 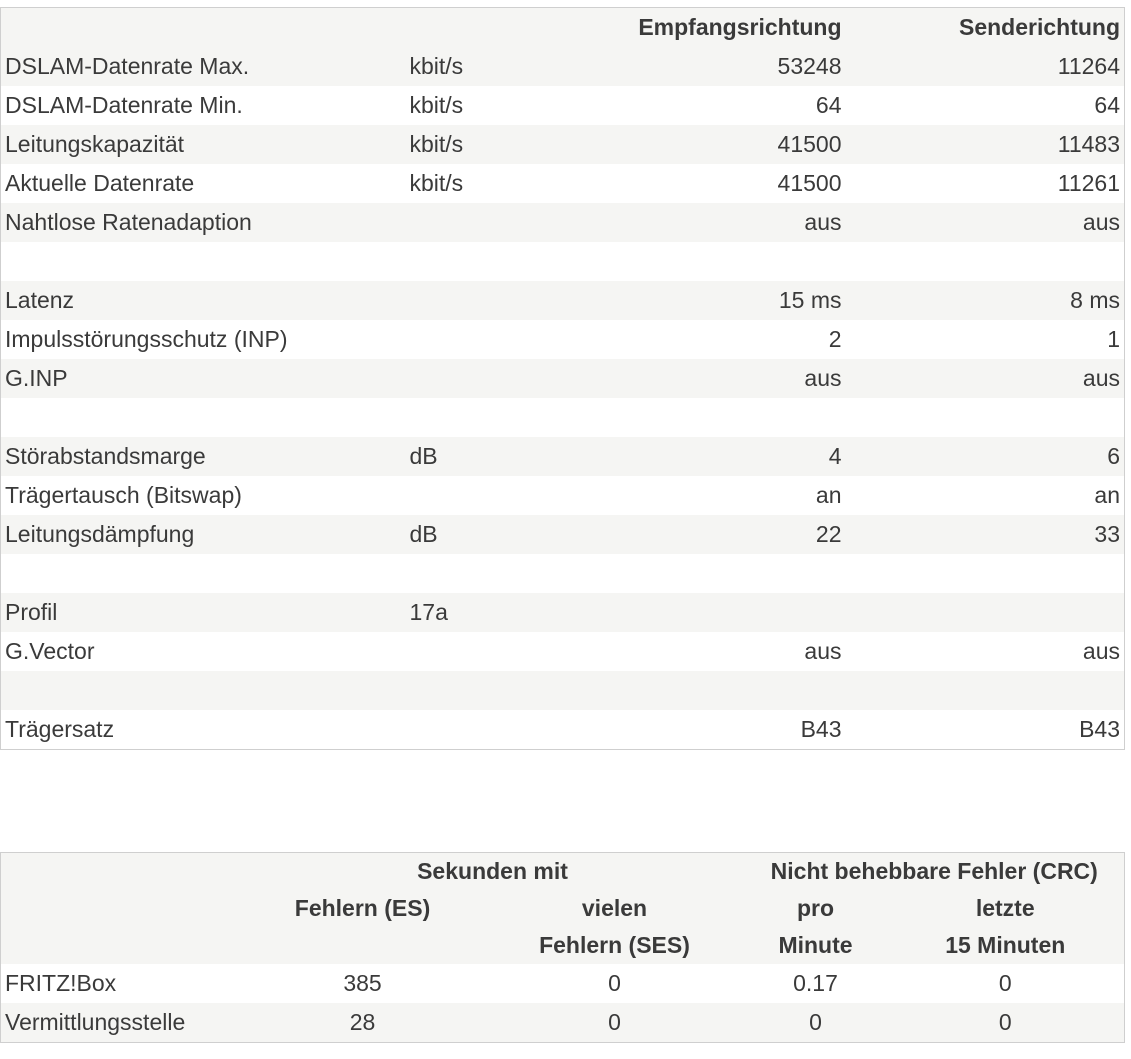 I want to click on header-unit, so click(x=506, y=28).